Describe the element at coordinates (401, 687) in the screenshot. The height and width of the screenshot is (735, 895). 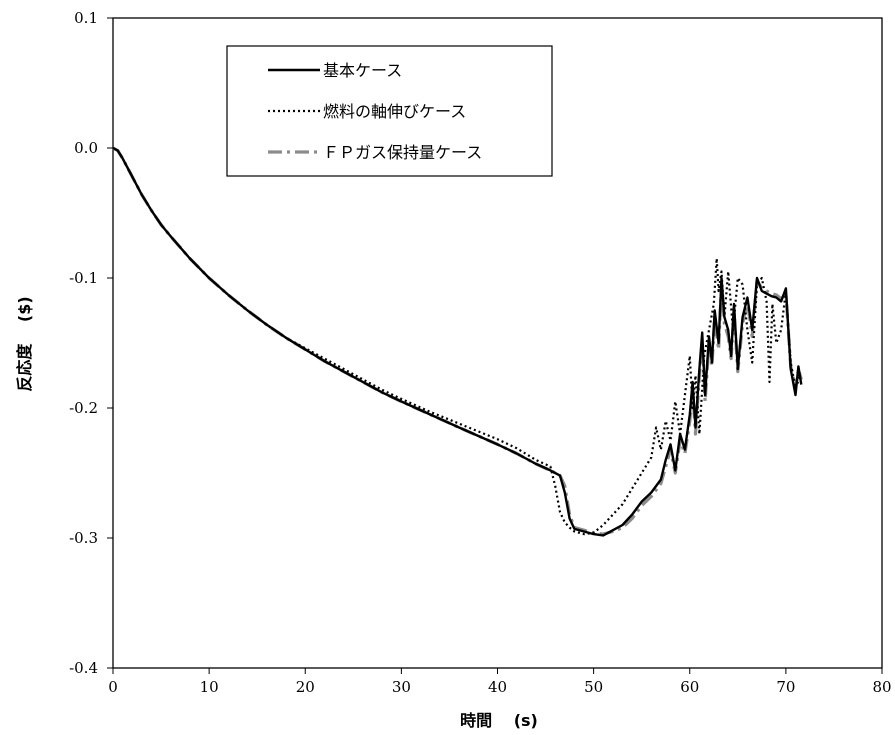
I see `x-tick-label: 30` at that location.